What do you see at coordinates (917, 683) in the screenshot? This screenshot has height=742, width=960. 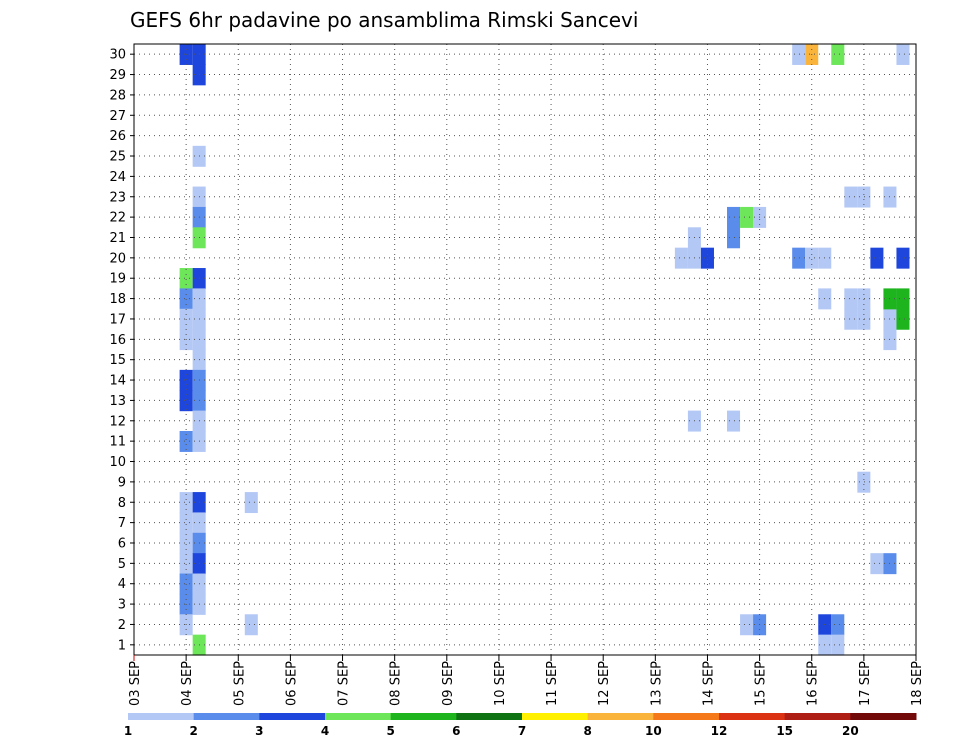 I see `x-tick-label: 18 SEP` at bounding box center [917, 683].